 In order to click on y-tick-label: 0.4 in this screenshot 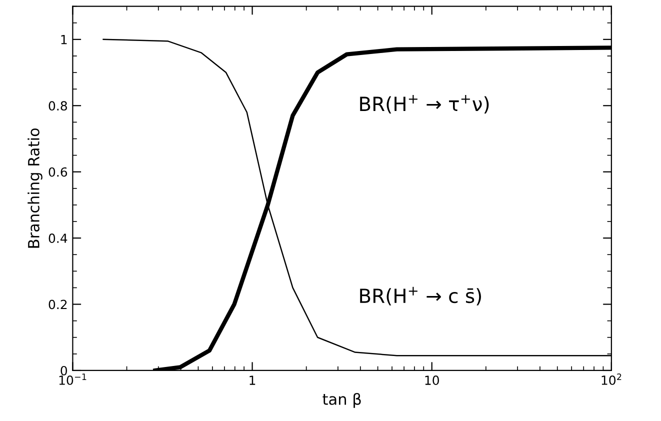, I will do `click(58, 238)`.